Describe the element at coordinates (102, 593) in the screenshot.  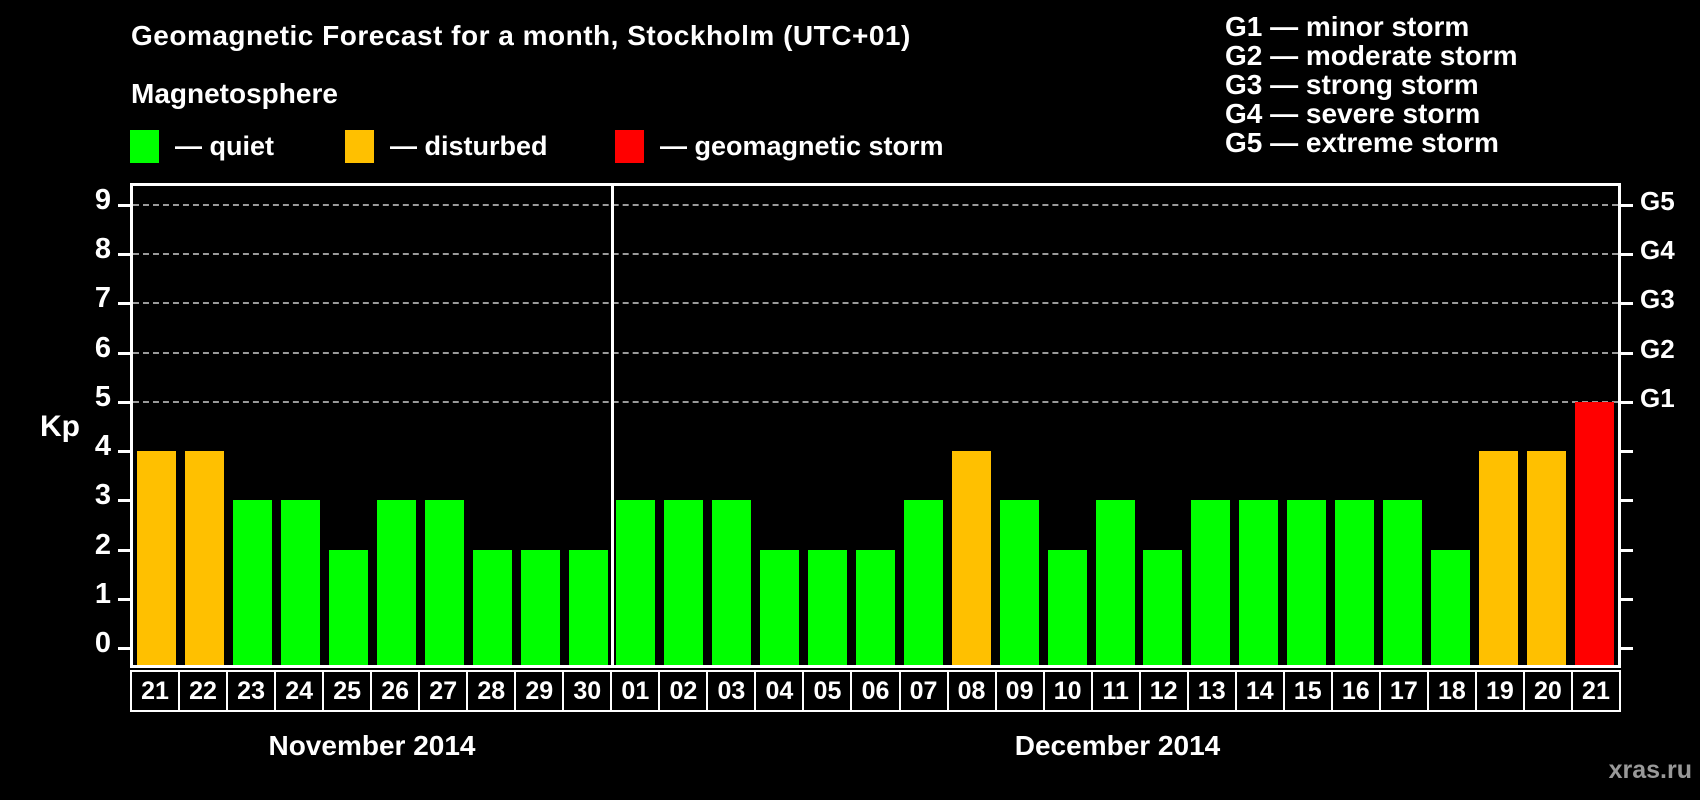
I see `y-axis-label-1: 1` at that location.